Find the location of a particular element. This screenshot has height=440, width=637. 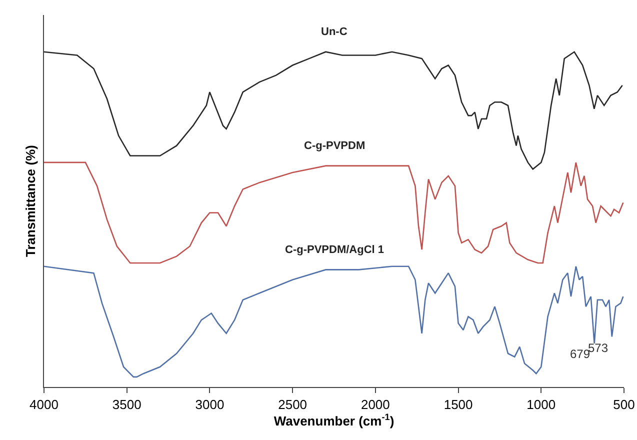

x-tick-label: 3500 is located at coordinates (127, 404).